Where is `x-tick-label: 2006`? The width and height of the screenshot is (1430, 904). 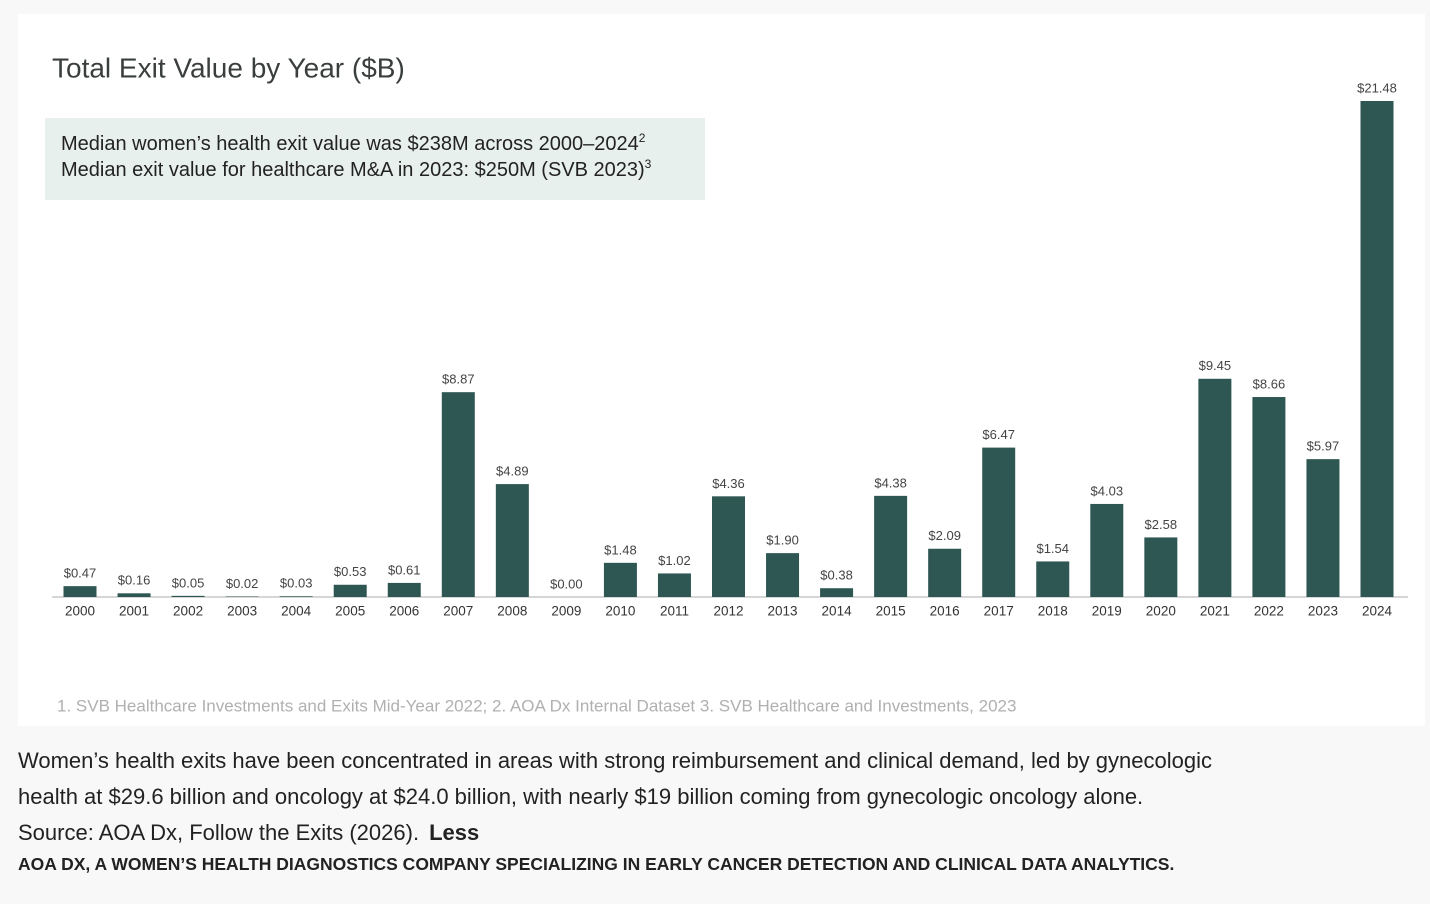
x-tick-label: 2006 is located at coordinates (404, 611).